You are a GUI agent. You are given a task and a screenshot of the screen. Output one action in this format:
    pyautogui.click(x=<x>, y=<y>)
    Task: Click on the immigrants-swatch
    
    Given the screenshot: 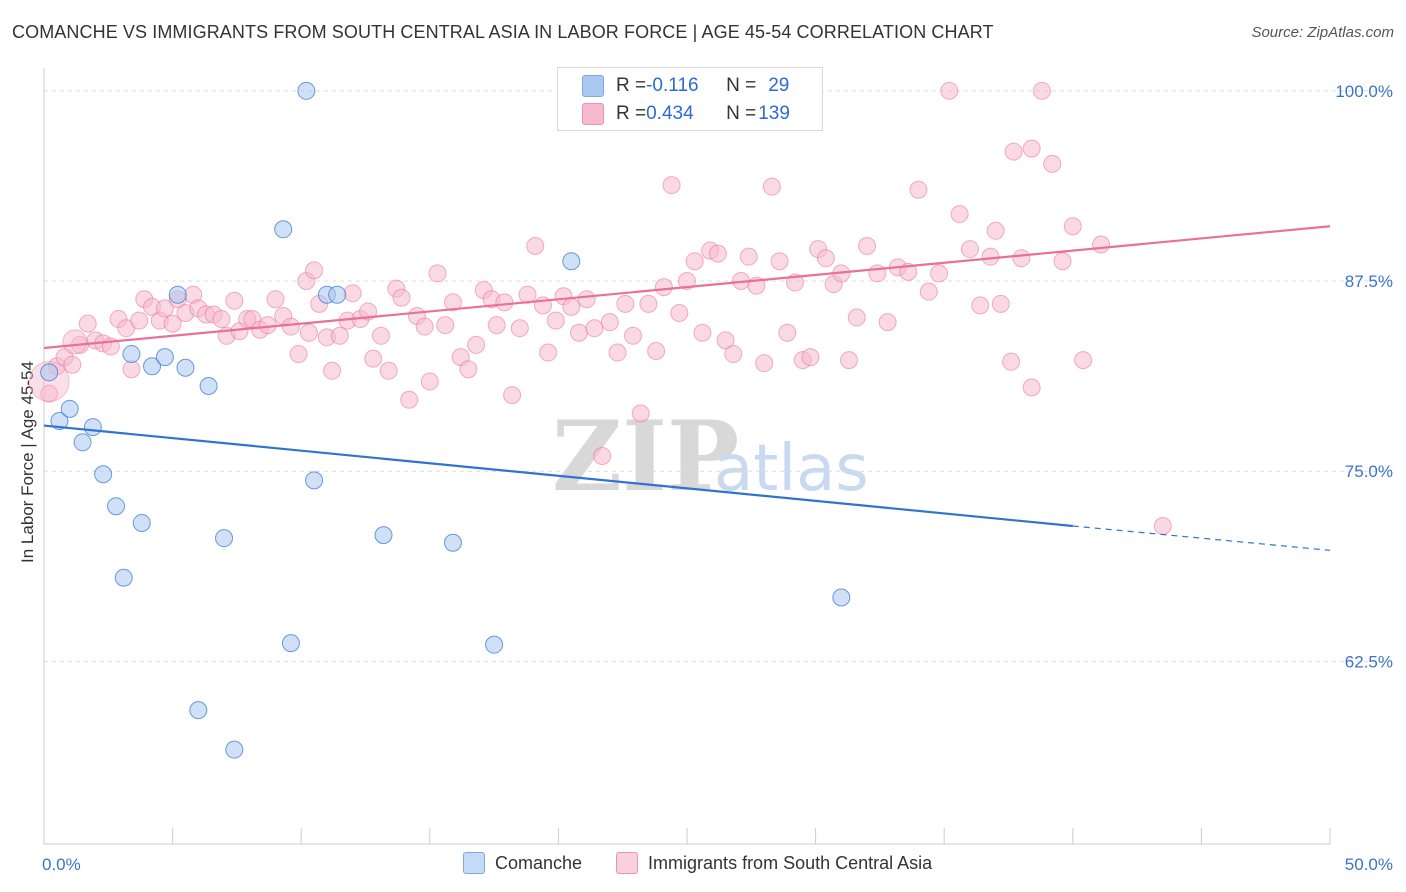 What is the action you would take?
    pyautogui.click(x=593, y=114)
    